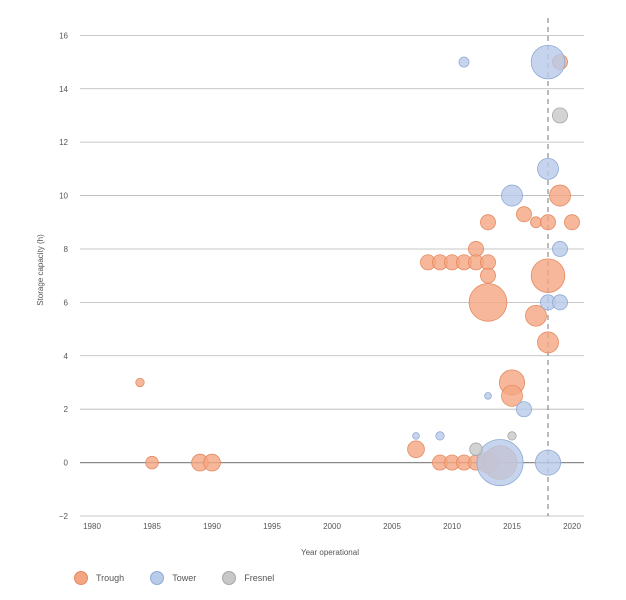 The width and height of the screenshot is (626, 600). Describe the element at coordinates (152, 526) in the screenshot. I see `x-tick-label: 1985` at that location.